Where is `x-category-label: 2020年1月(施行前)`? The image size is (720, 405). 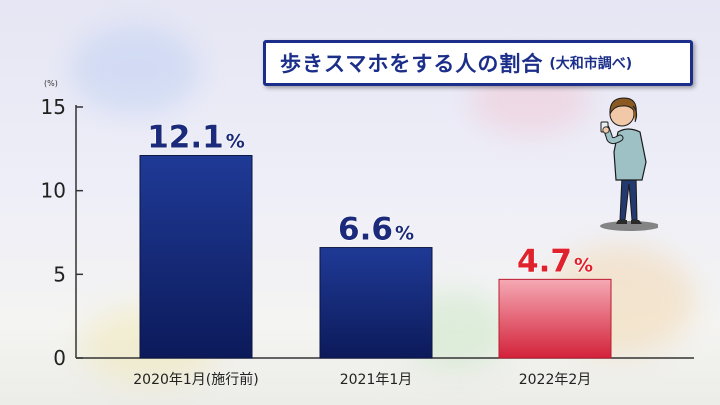
x-category-label: 2020年1月(施行前) is located at coordinates (195, 379).